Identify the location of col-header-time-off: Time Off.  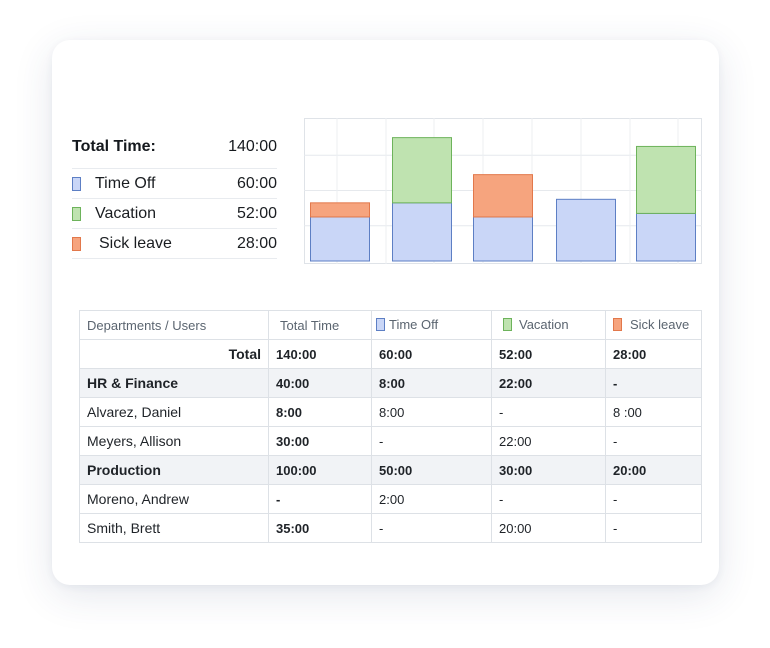
(431, 325).